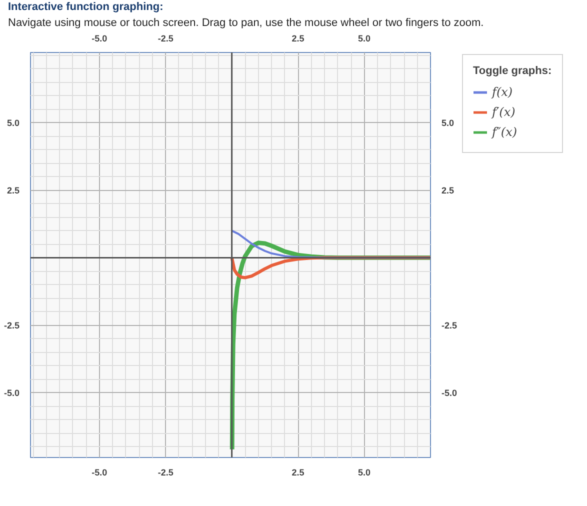 The height and width of the screenshot is (506, 587). What do you see at coordinates (450, 393) in the screenshot?
I see `y2-tick-label: -5.0` at bounding box center [450, 393].